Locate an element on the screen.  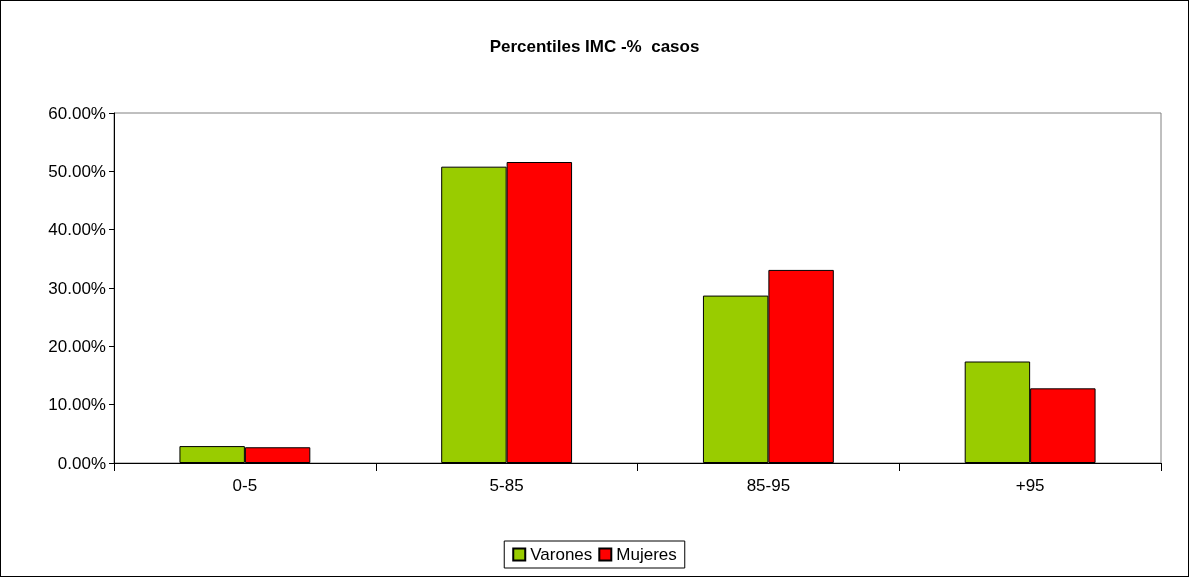
legend-label: Varones is located at coordinates (561, 554).